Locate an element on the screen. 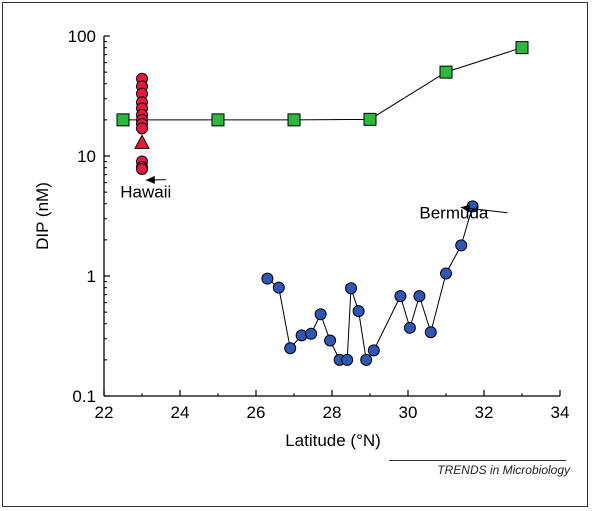  y-tick-label: 10 is located at coordinates (86, 156).